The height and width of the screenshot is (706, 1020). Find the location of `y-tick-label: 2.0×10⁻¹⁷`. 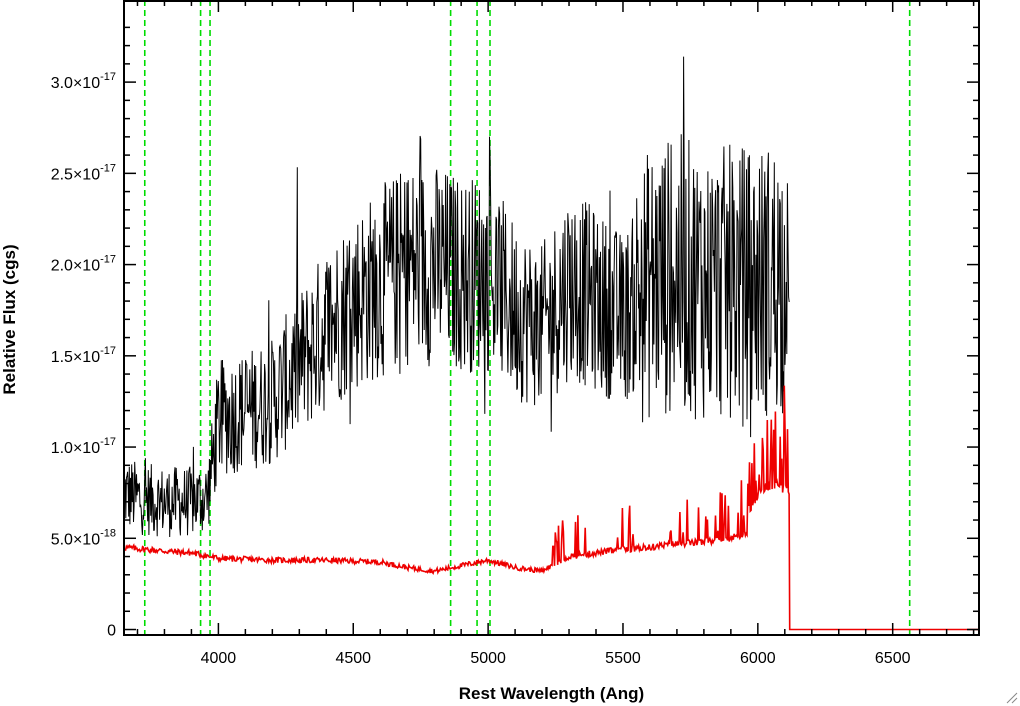

y-tick-label: 2.0×10⁻¹⁷ is located at coordinates (83, 264).